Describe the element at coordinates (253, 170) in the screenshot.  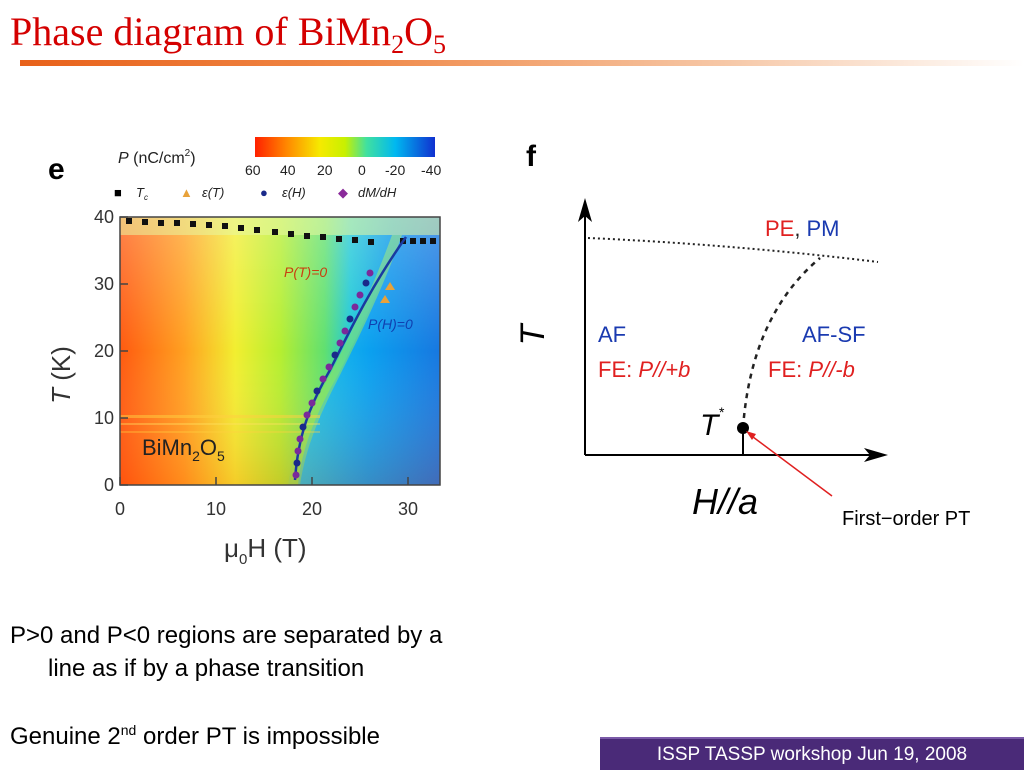
I see `colorbar-tick: 60` at that location.